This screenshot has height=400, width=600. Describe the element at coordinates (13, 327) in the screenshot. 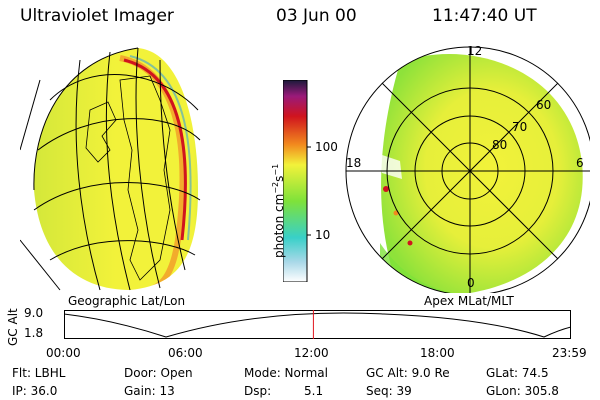

I see `gc-alt-axis-title: GC Alt` at that location.